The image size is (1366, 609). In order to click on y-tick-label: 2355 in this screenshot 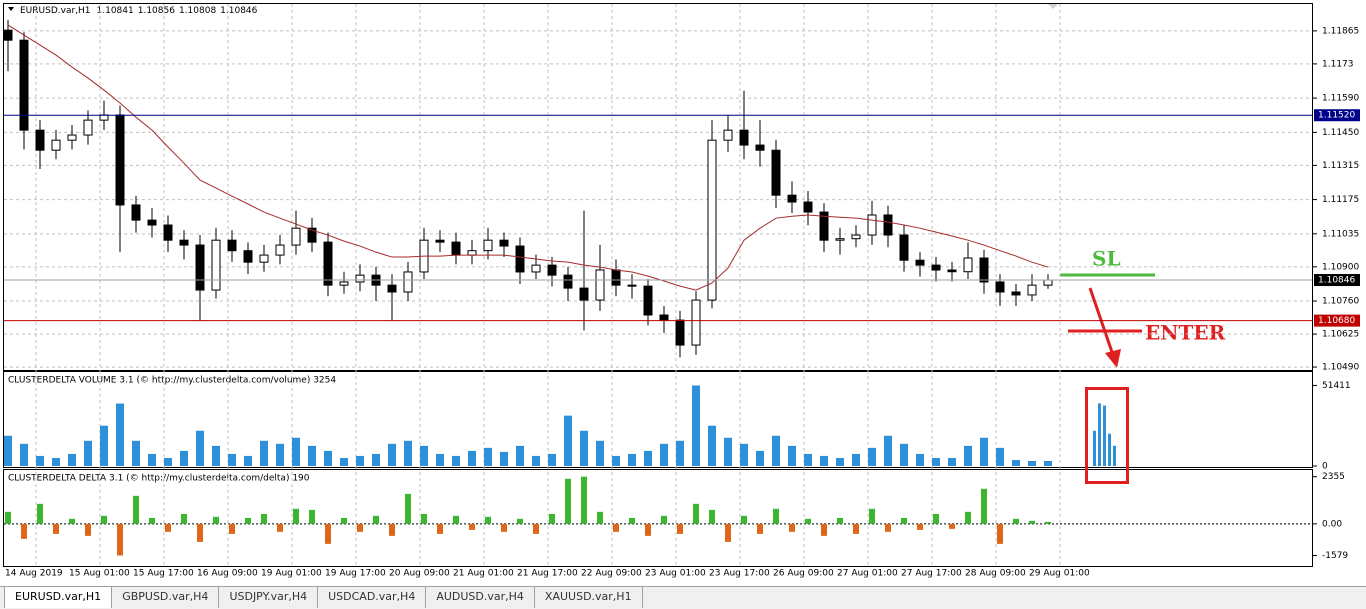, I will do `click(1333, 477)`.